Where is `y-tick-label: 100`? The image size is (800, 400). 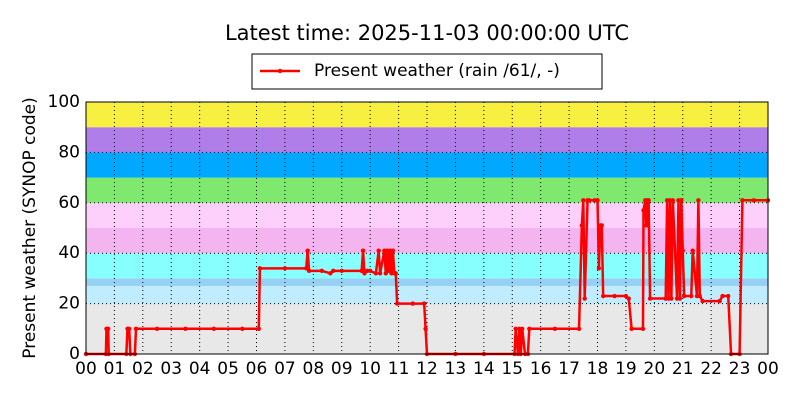
y-tick-label: 100 is located at coordinates (64, 102).